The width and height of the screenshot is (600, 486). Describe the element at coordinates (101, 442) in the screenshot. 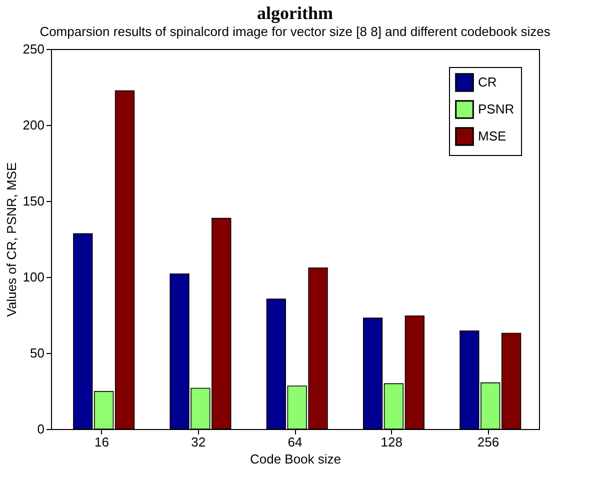

I see `x-tick-label: 16` at that location.